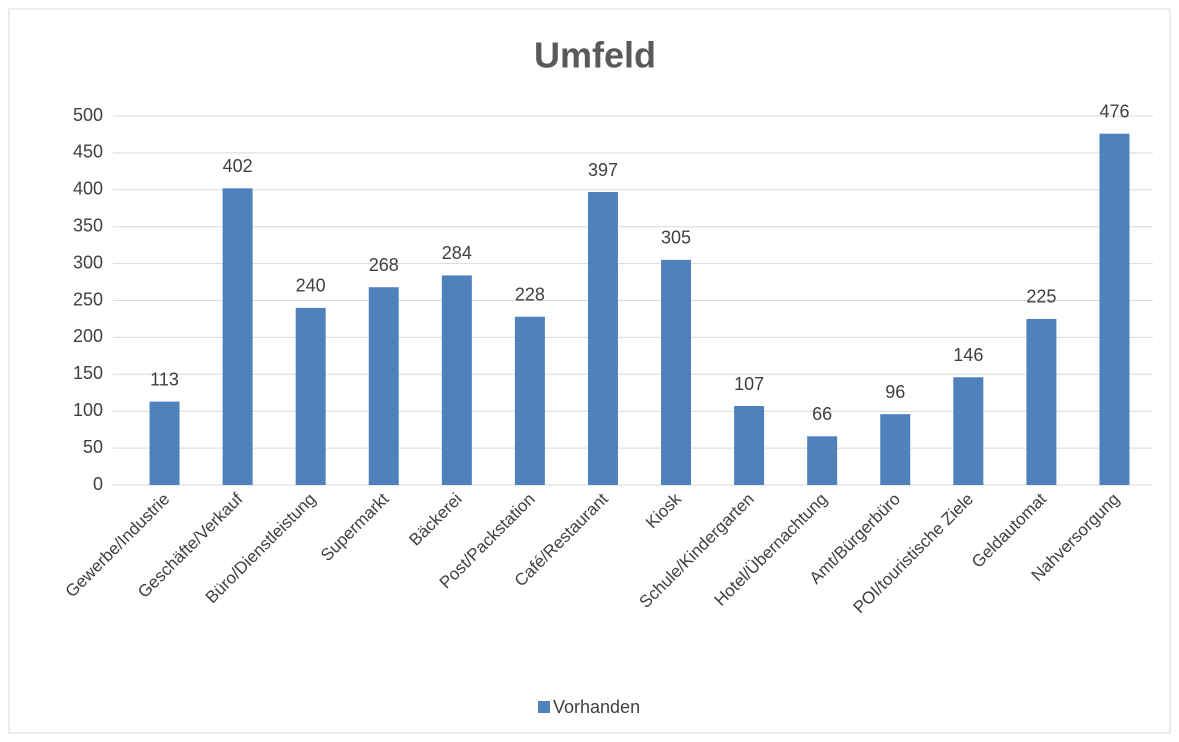 This screenshot has height=742, width=1179. What do you see at coordinates (88, 225) in the screenshot?
I see `y-tick-label: 350` at bounding box center [88, 225].